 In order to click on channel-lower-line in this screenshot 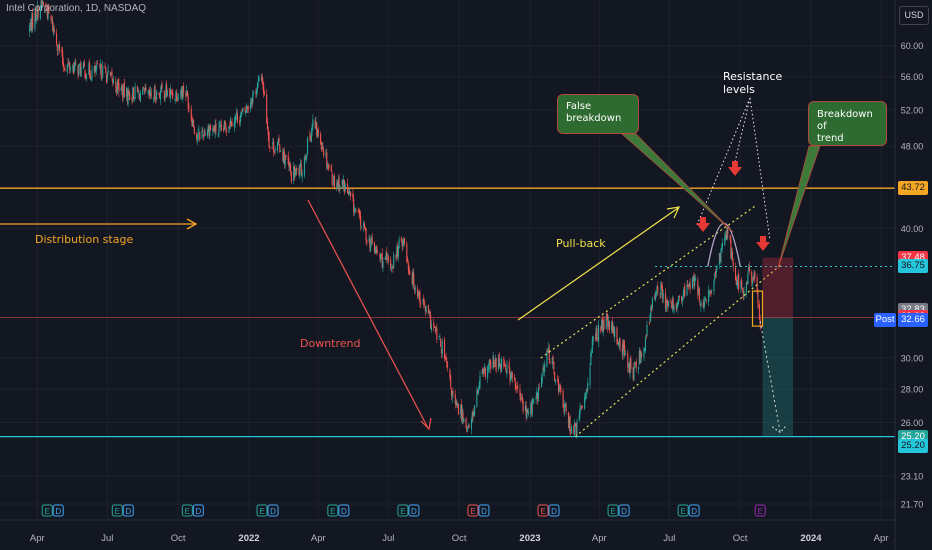, I will do `click(679, 350)`.